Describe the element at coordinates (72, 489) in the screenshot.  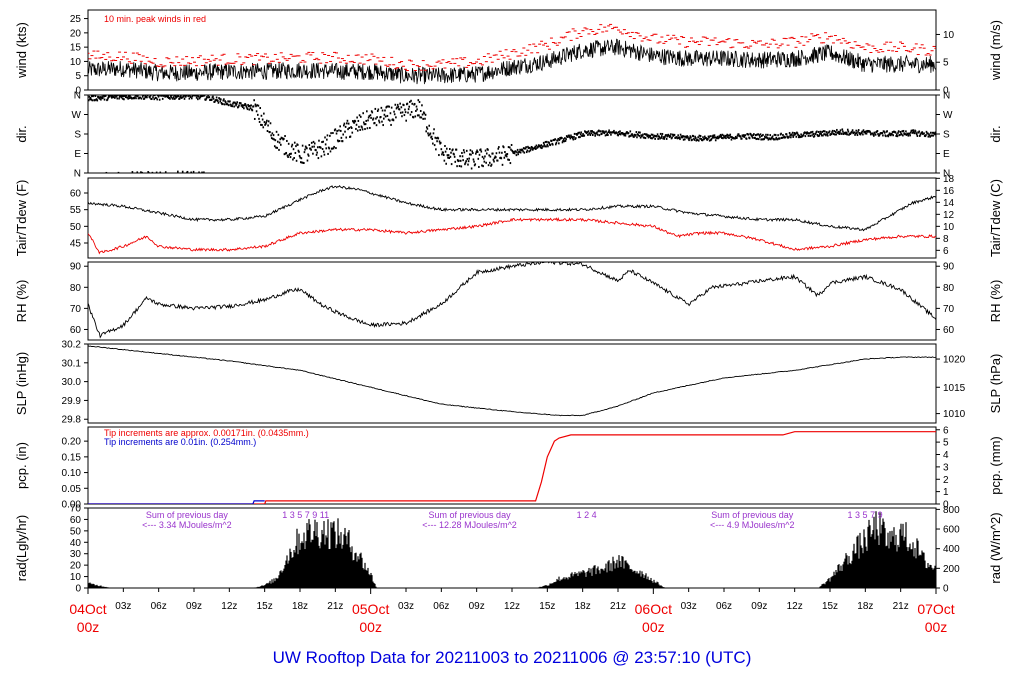
I see `y-tick-label-left: 0.05` at that location.